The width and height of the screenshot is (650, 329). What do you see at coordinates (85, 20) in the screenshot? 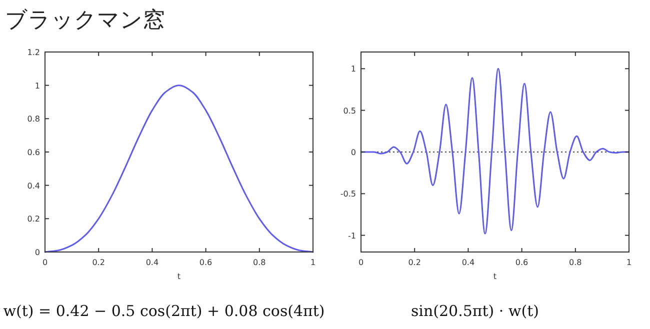
I see `chart-title: ブラックマン窓` at bounding box center [85, 20].